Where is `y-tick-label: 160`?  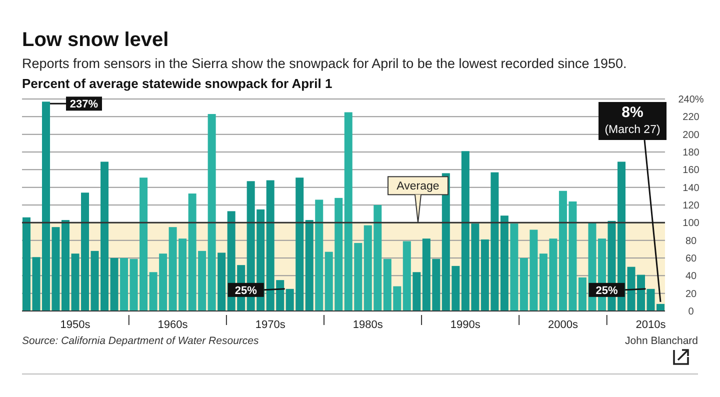 y-tick-label: 160 is located at coordinates (691, 170).